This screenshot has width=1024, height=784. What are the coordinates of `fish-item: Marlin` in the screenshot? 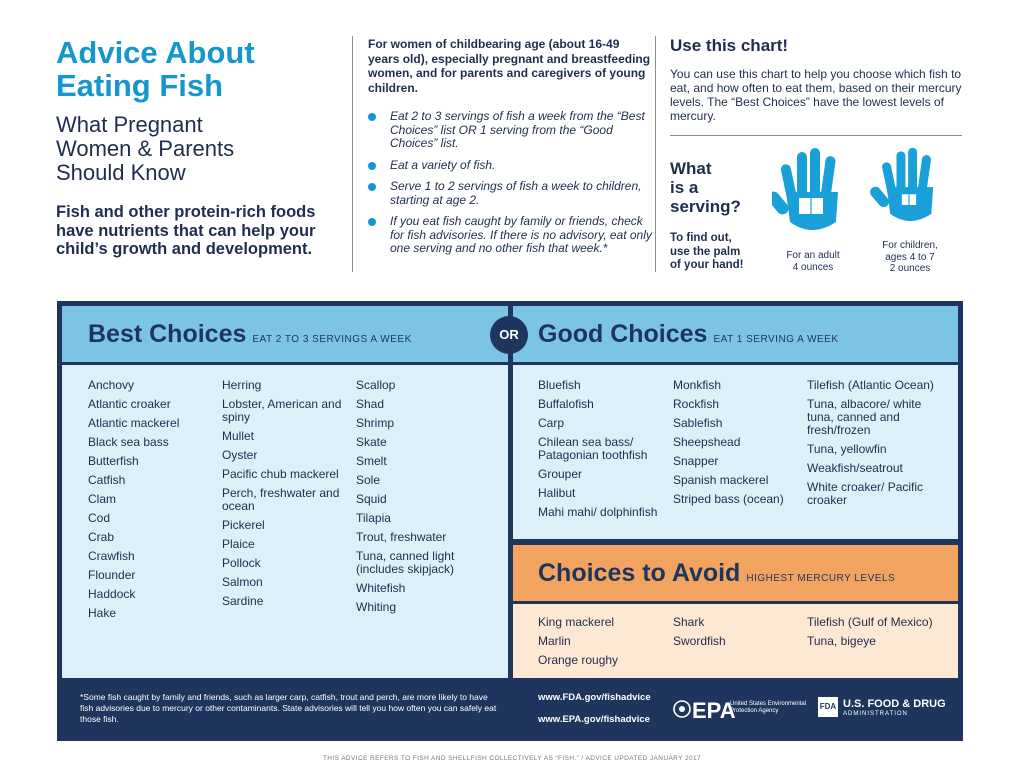 It's located at (554, 641).